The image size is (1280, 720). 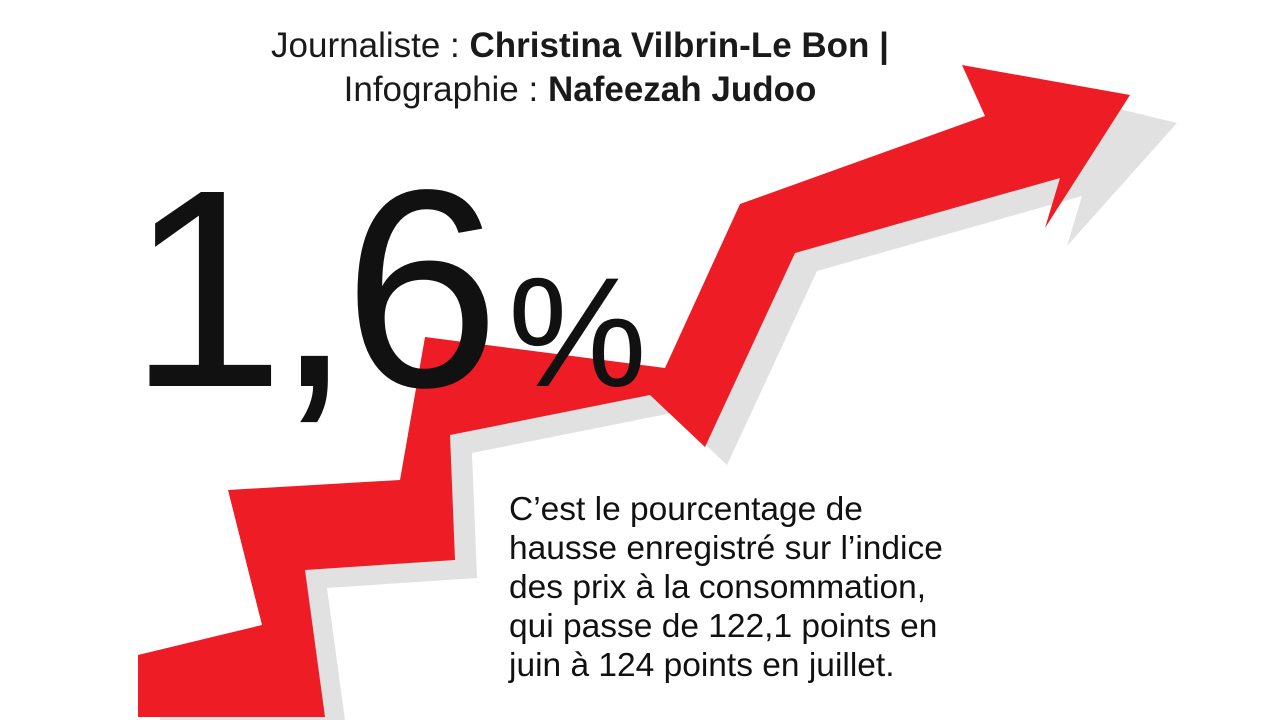 What do you see at coordinates (702, 665) in the screenshot?
I see `description-line: juin à 124 points en juillet.` at bounding box center [702, 665].